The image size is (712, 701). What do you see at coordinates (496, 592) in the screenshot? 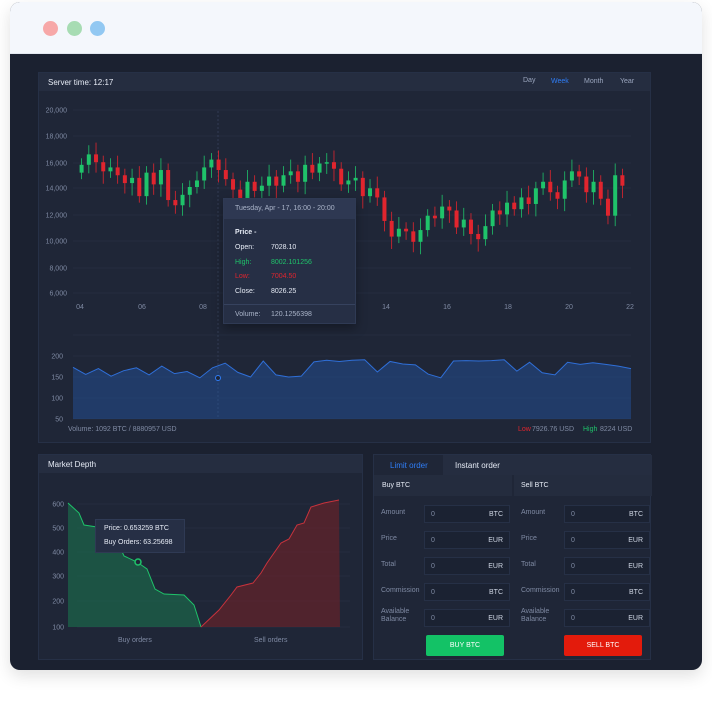
I see `input-unit: BTC` at bounding box center [496, 592].